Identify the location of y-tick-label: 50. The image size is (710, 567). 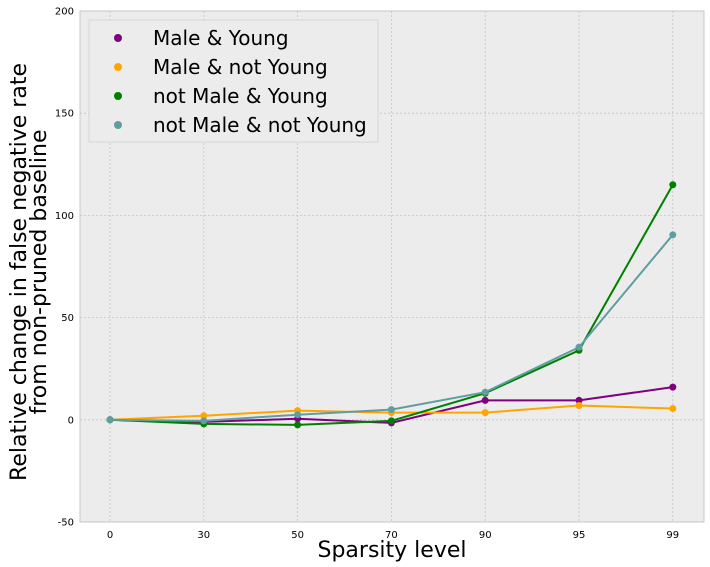
(67, 318).